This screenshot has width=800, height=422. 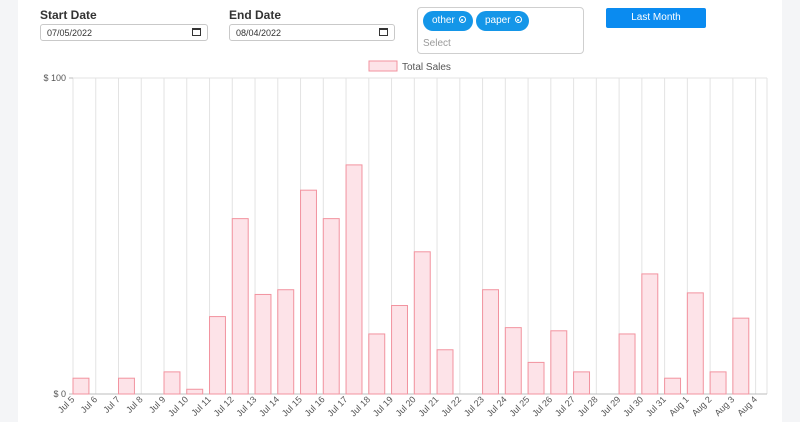 What do you see at coordinates (178, 406) in the screenshot?
I see `x-tick-label: Jul 10` at bounding box center [178, 406].